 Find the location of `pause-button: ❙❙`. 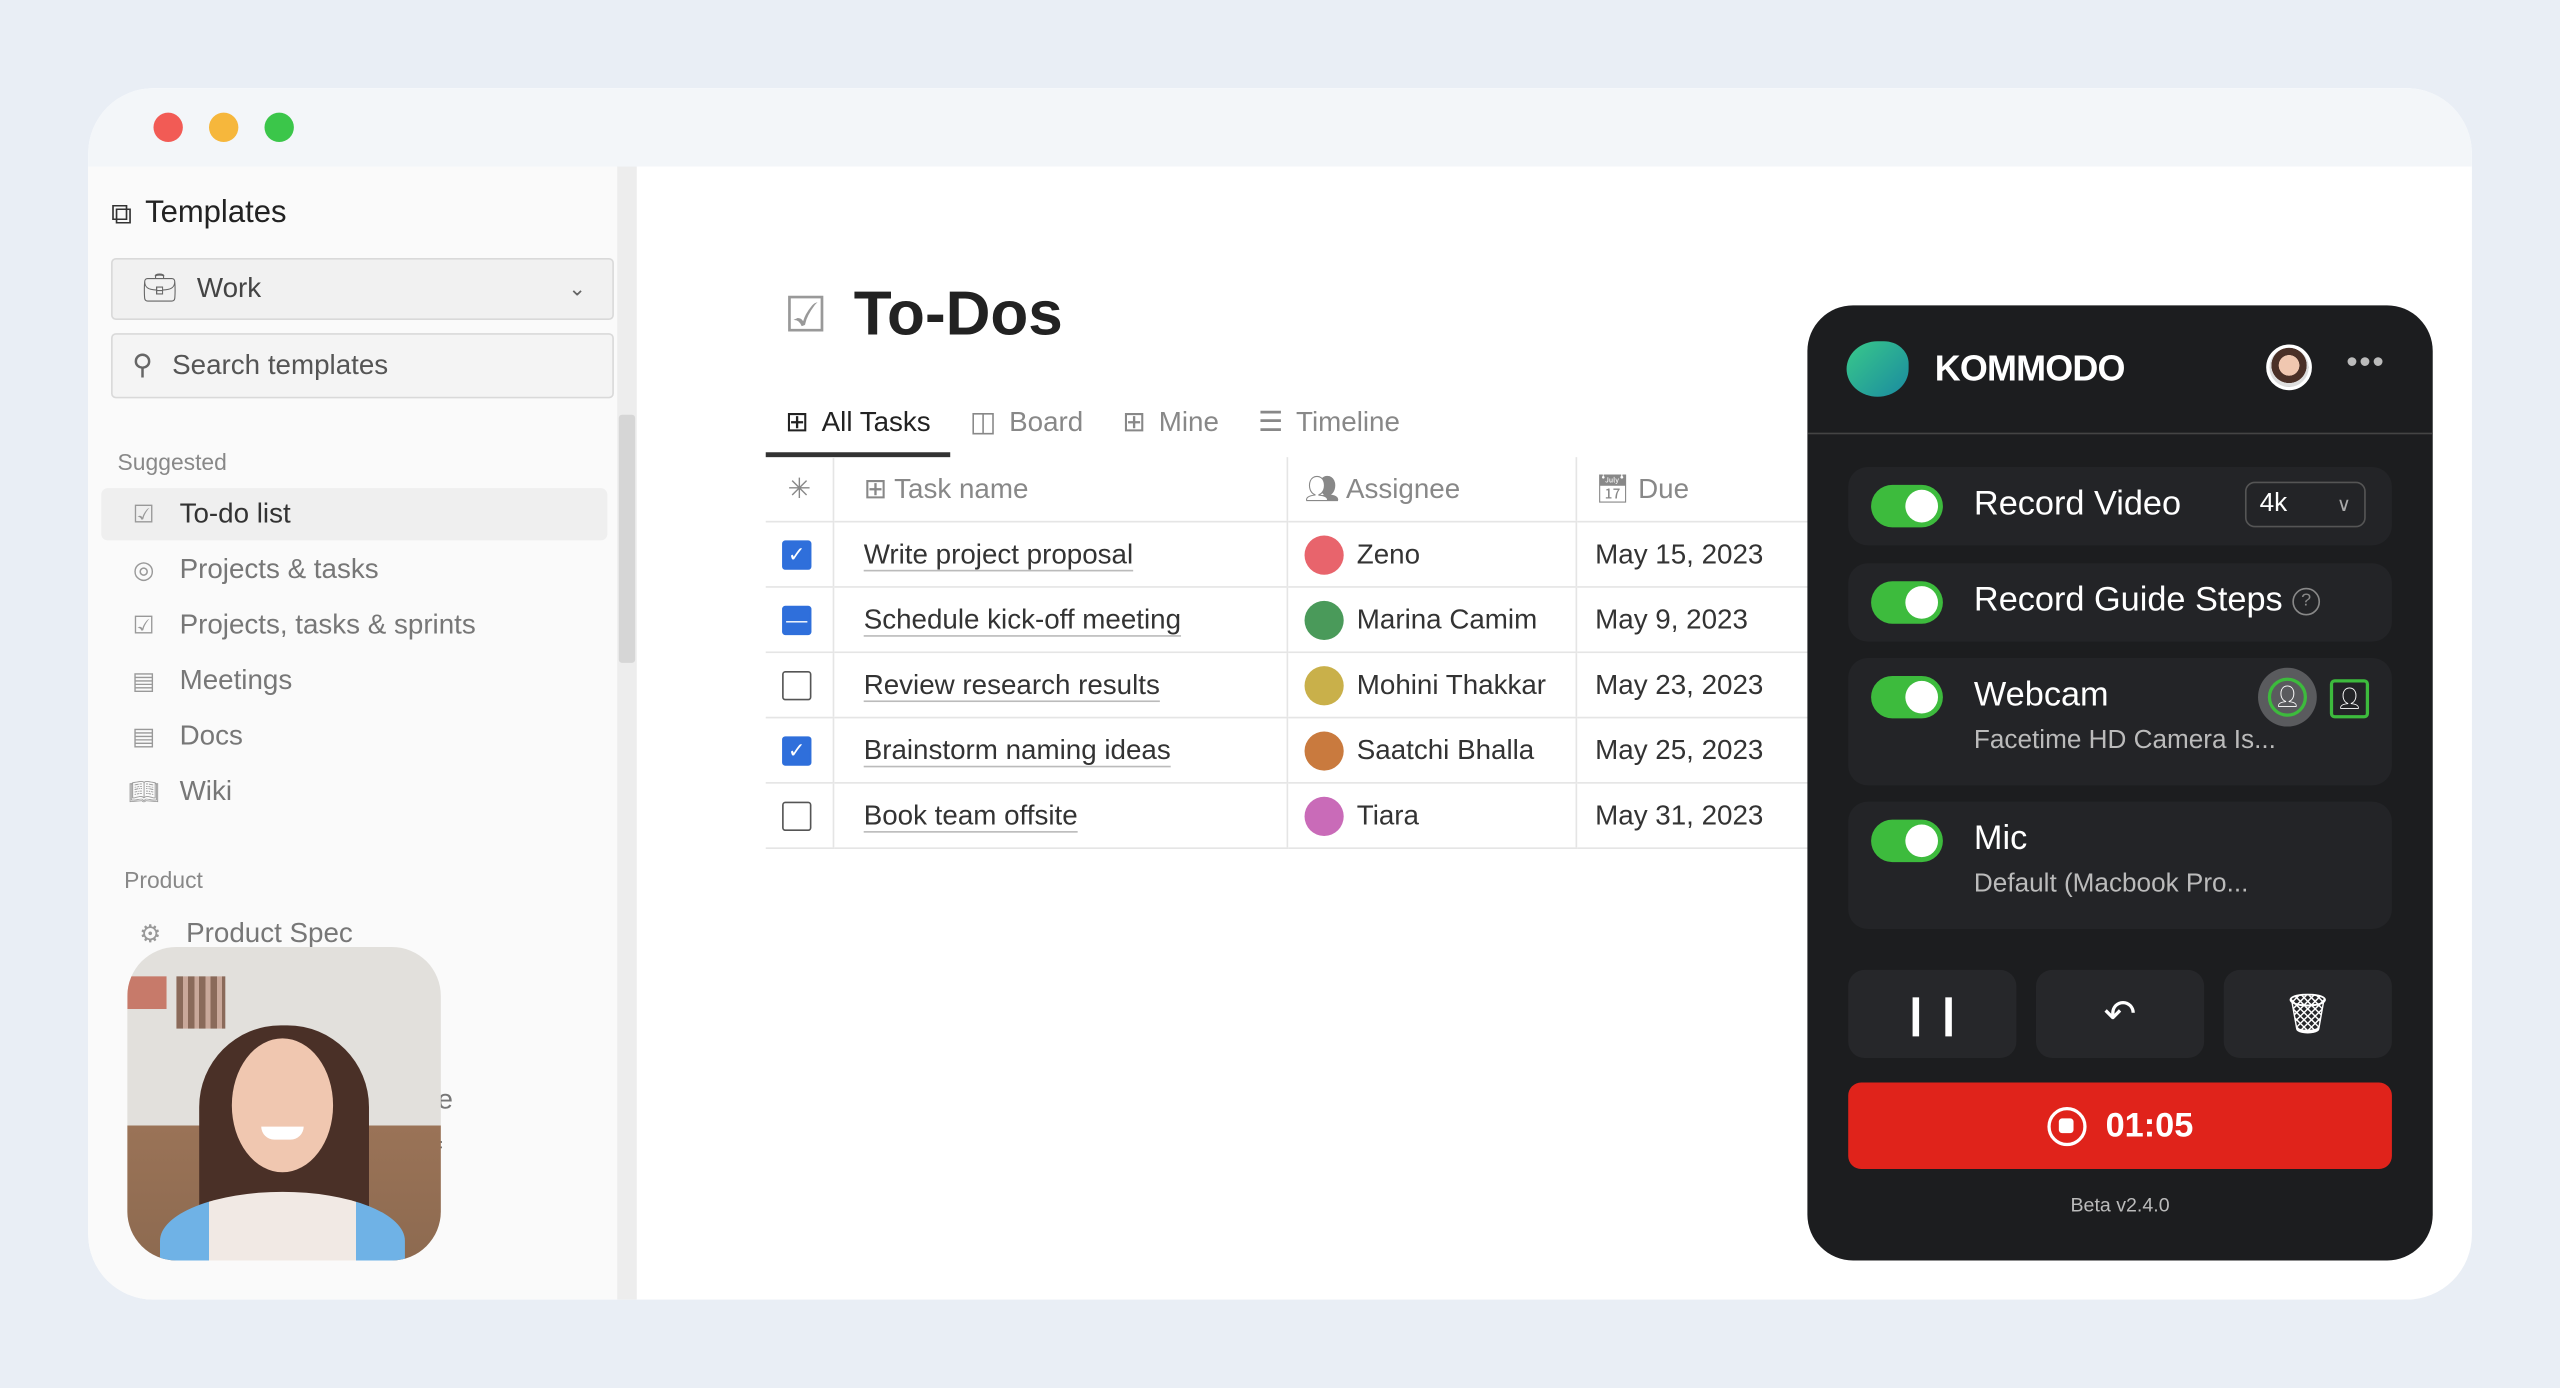

pause-button: ❙❙ is located at coordinates (1932, 1013).